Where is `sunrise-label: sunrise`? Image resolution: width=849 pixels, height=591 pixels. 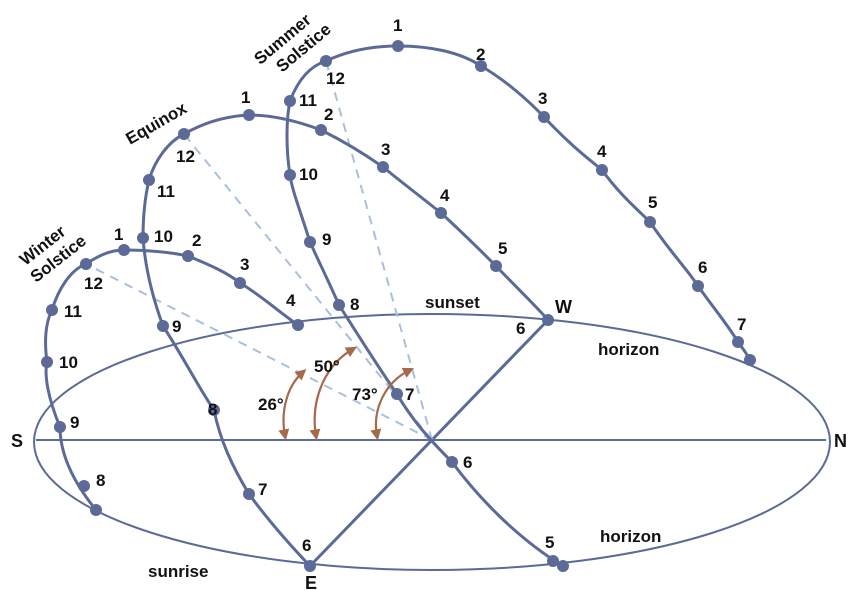 sunrise-label: sunrise is located at coordinates (178, 571).